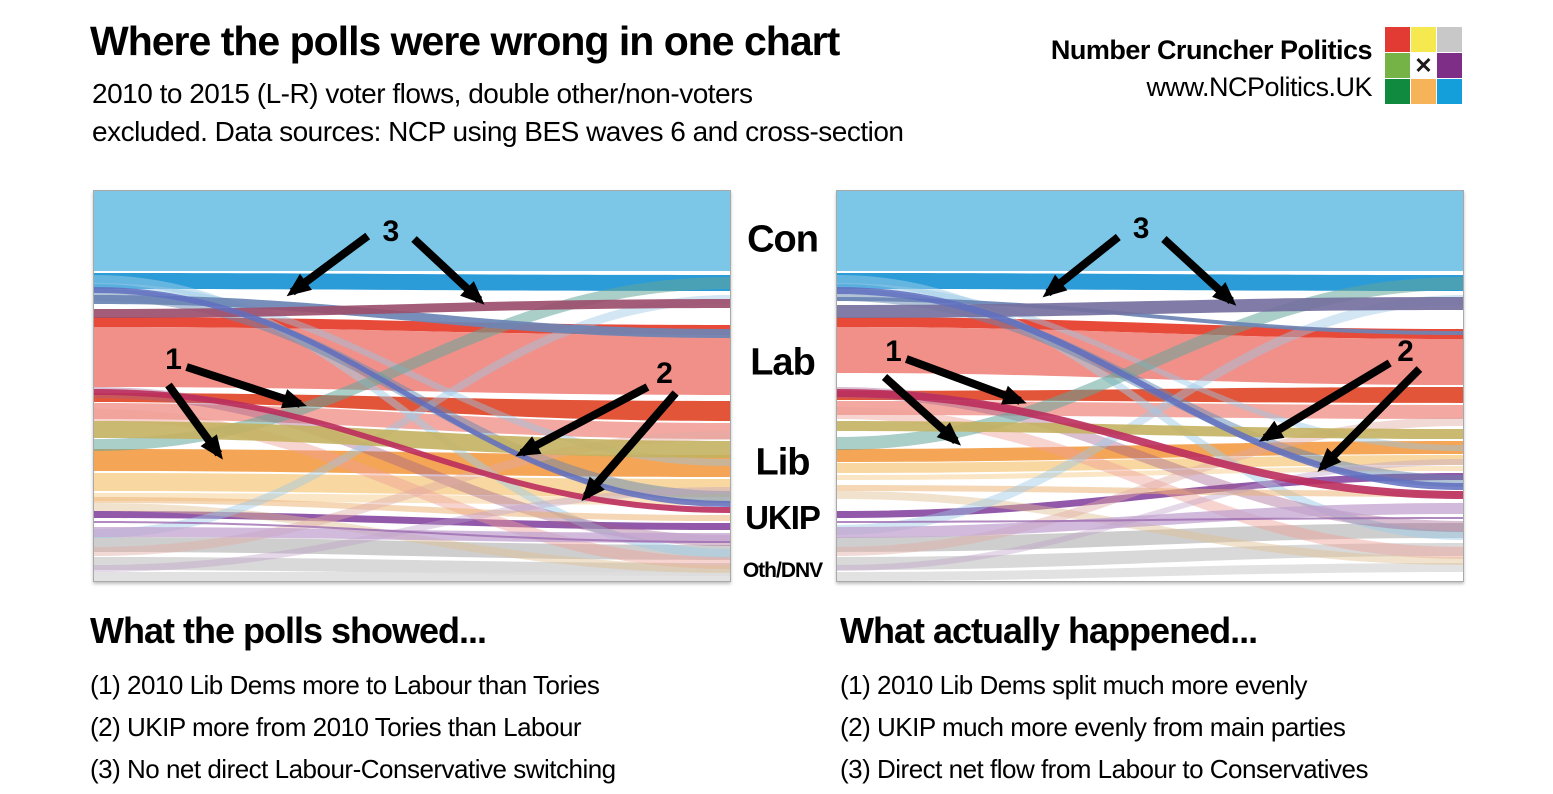 The width and height of the screenshot is (1553, 794). I want to click on flow-con-to-lib, so click(412, 374).